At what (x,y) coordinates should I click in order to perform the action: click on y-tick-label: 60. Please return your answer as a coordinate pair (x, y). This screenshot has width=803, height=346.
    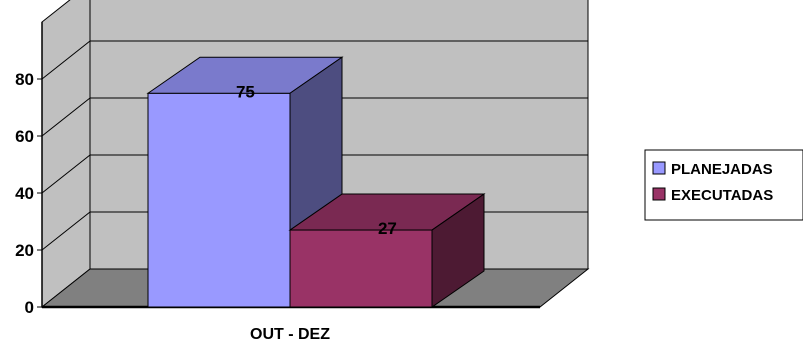
    Looking at the image, I should click on (24, 136).